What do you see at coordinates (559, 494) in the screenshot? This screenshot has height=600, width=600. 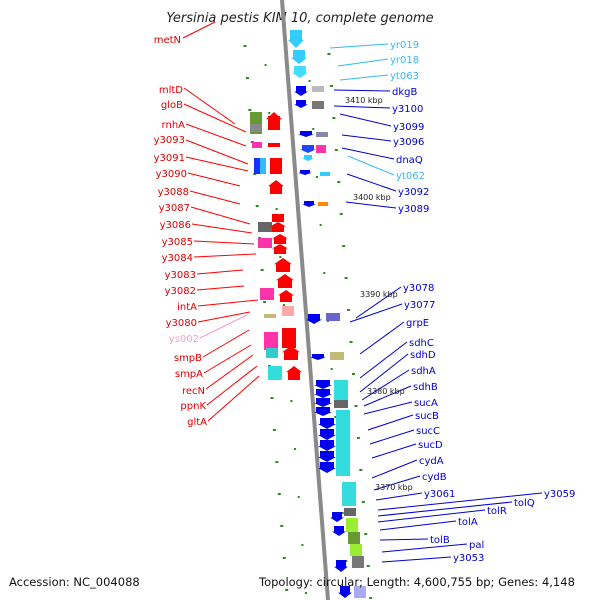 I see `gene-label: y3059` at bounding box center [559, 494].